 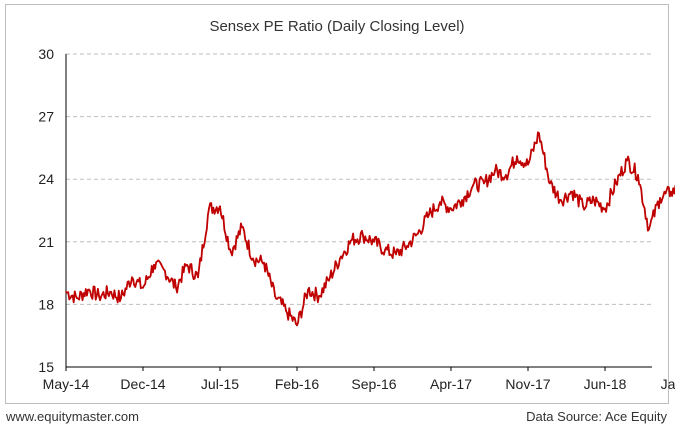 What do you see at coordinates (373, 384) in the screenshot?
I see `x-tick-label-Sep-16: Sep-16` at bounding box center [373, 384].